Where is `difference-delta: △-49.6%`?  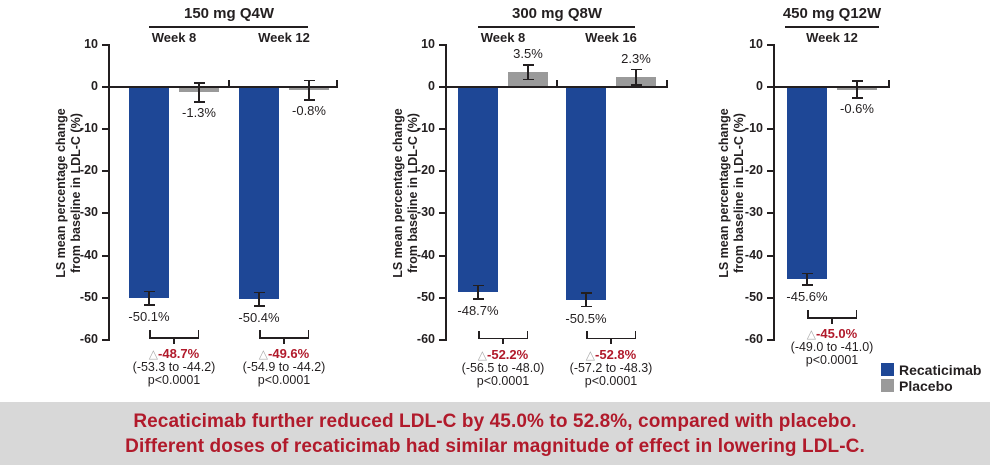 difference-delta: △-49.6% is located at coordinates (284, 353).